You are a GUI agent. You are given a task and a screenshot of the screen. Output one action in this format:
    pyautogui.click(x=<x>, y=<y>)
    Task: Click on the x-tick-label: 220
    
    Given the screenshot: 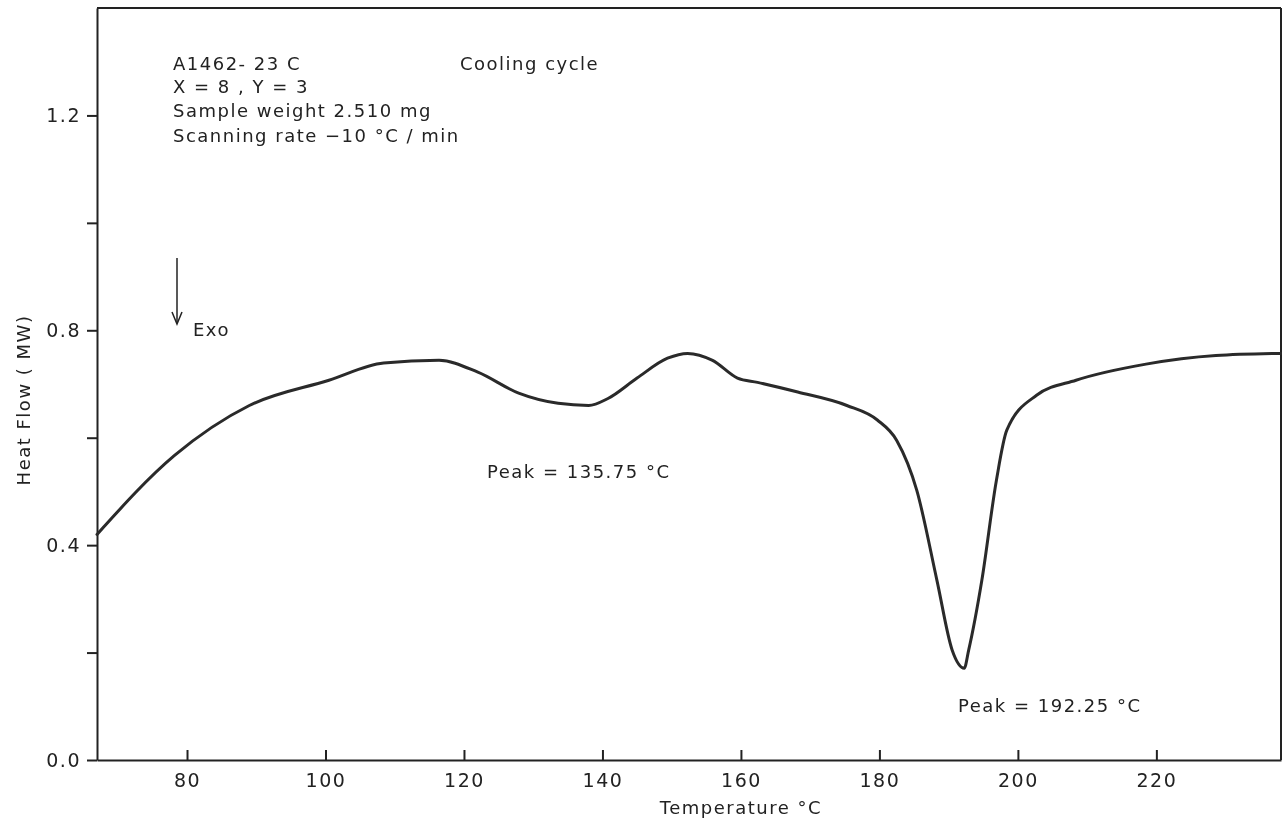 What is the action you would take?
    pyautogui.click(x=1157, y=780)
    